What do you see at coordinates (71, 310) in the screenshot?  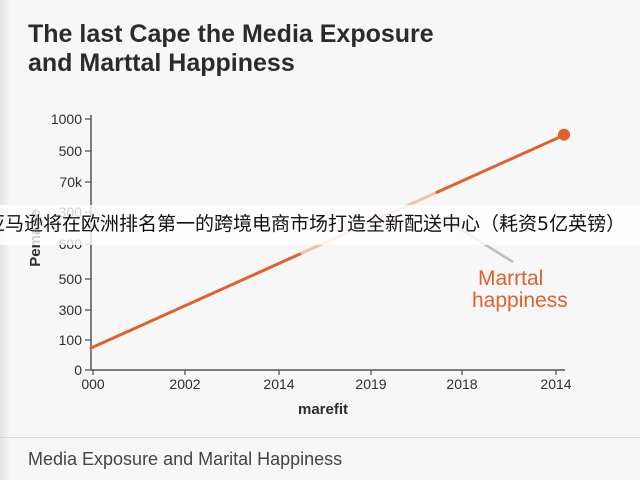 I see `y-tick-label: 300` at bounding box center [71, 310].